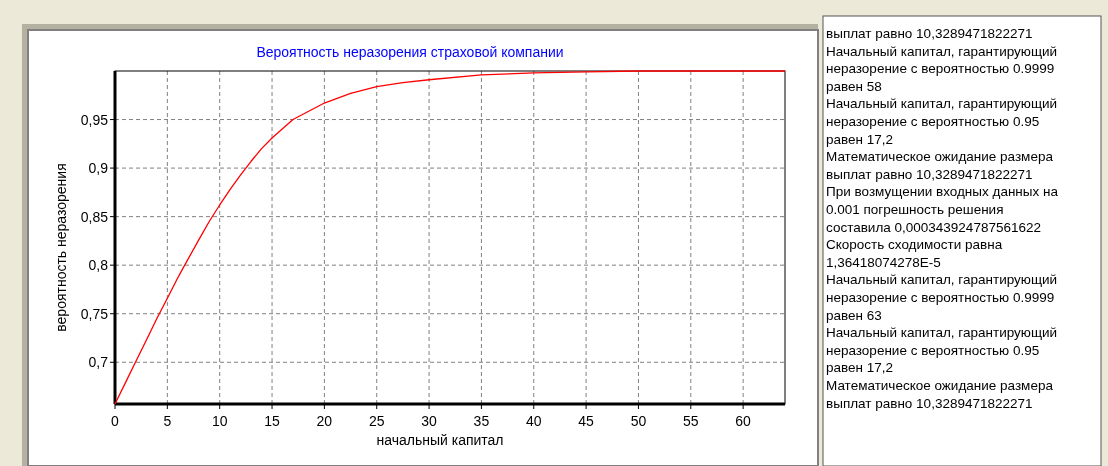  What do you see at coordinates (376, 421) in the screenshot?
I see `x-tick-label: 25` at bounding box center [376, 421].